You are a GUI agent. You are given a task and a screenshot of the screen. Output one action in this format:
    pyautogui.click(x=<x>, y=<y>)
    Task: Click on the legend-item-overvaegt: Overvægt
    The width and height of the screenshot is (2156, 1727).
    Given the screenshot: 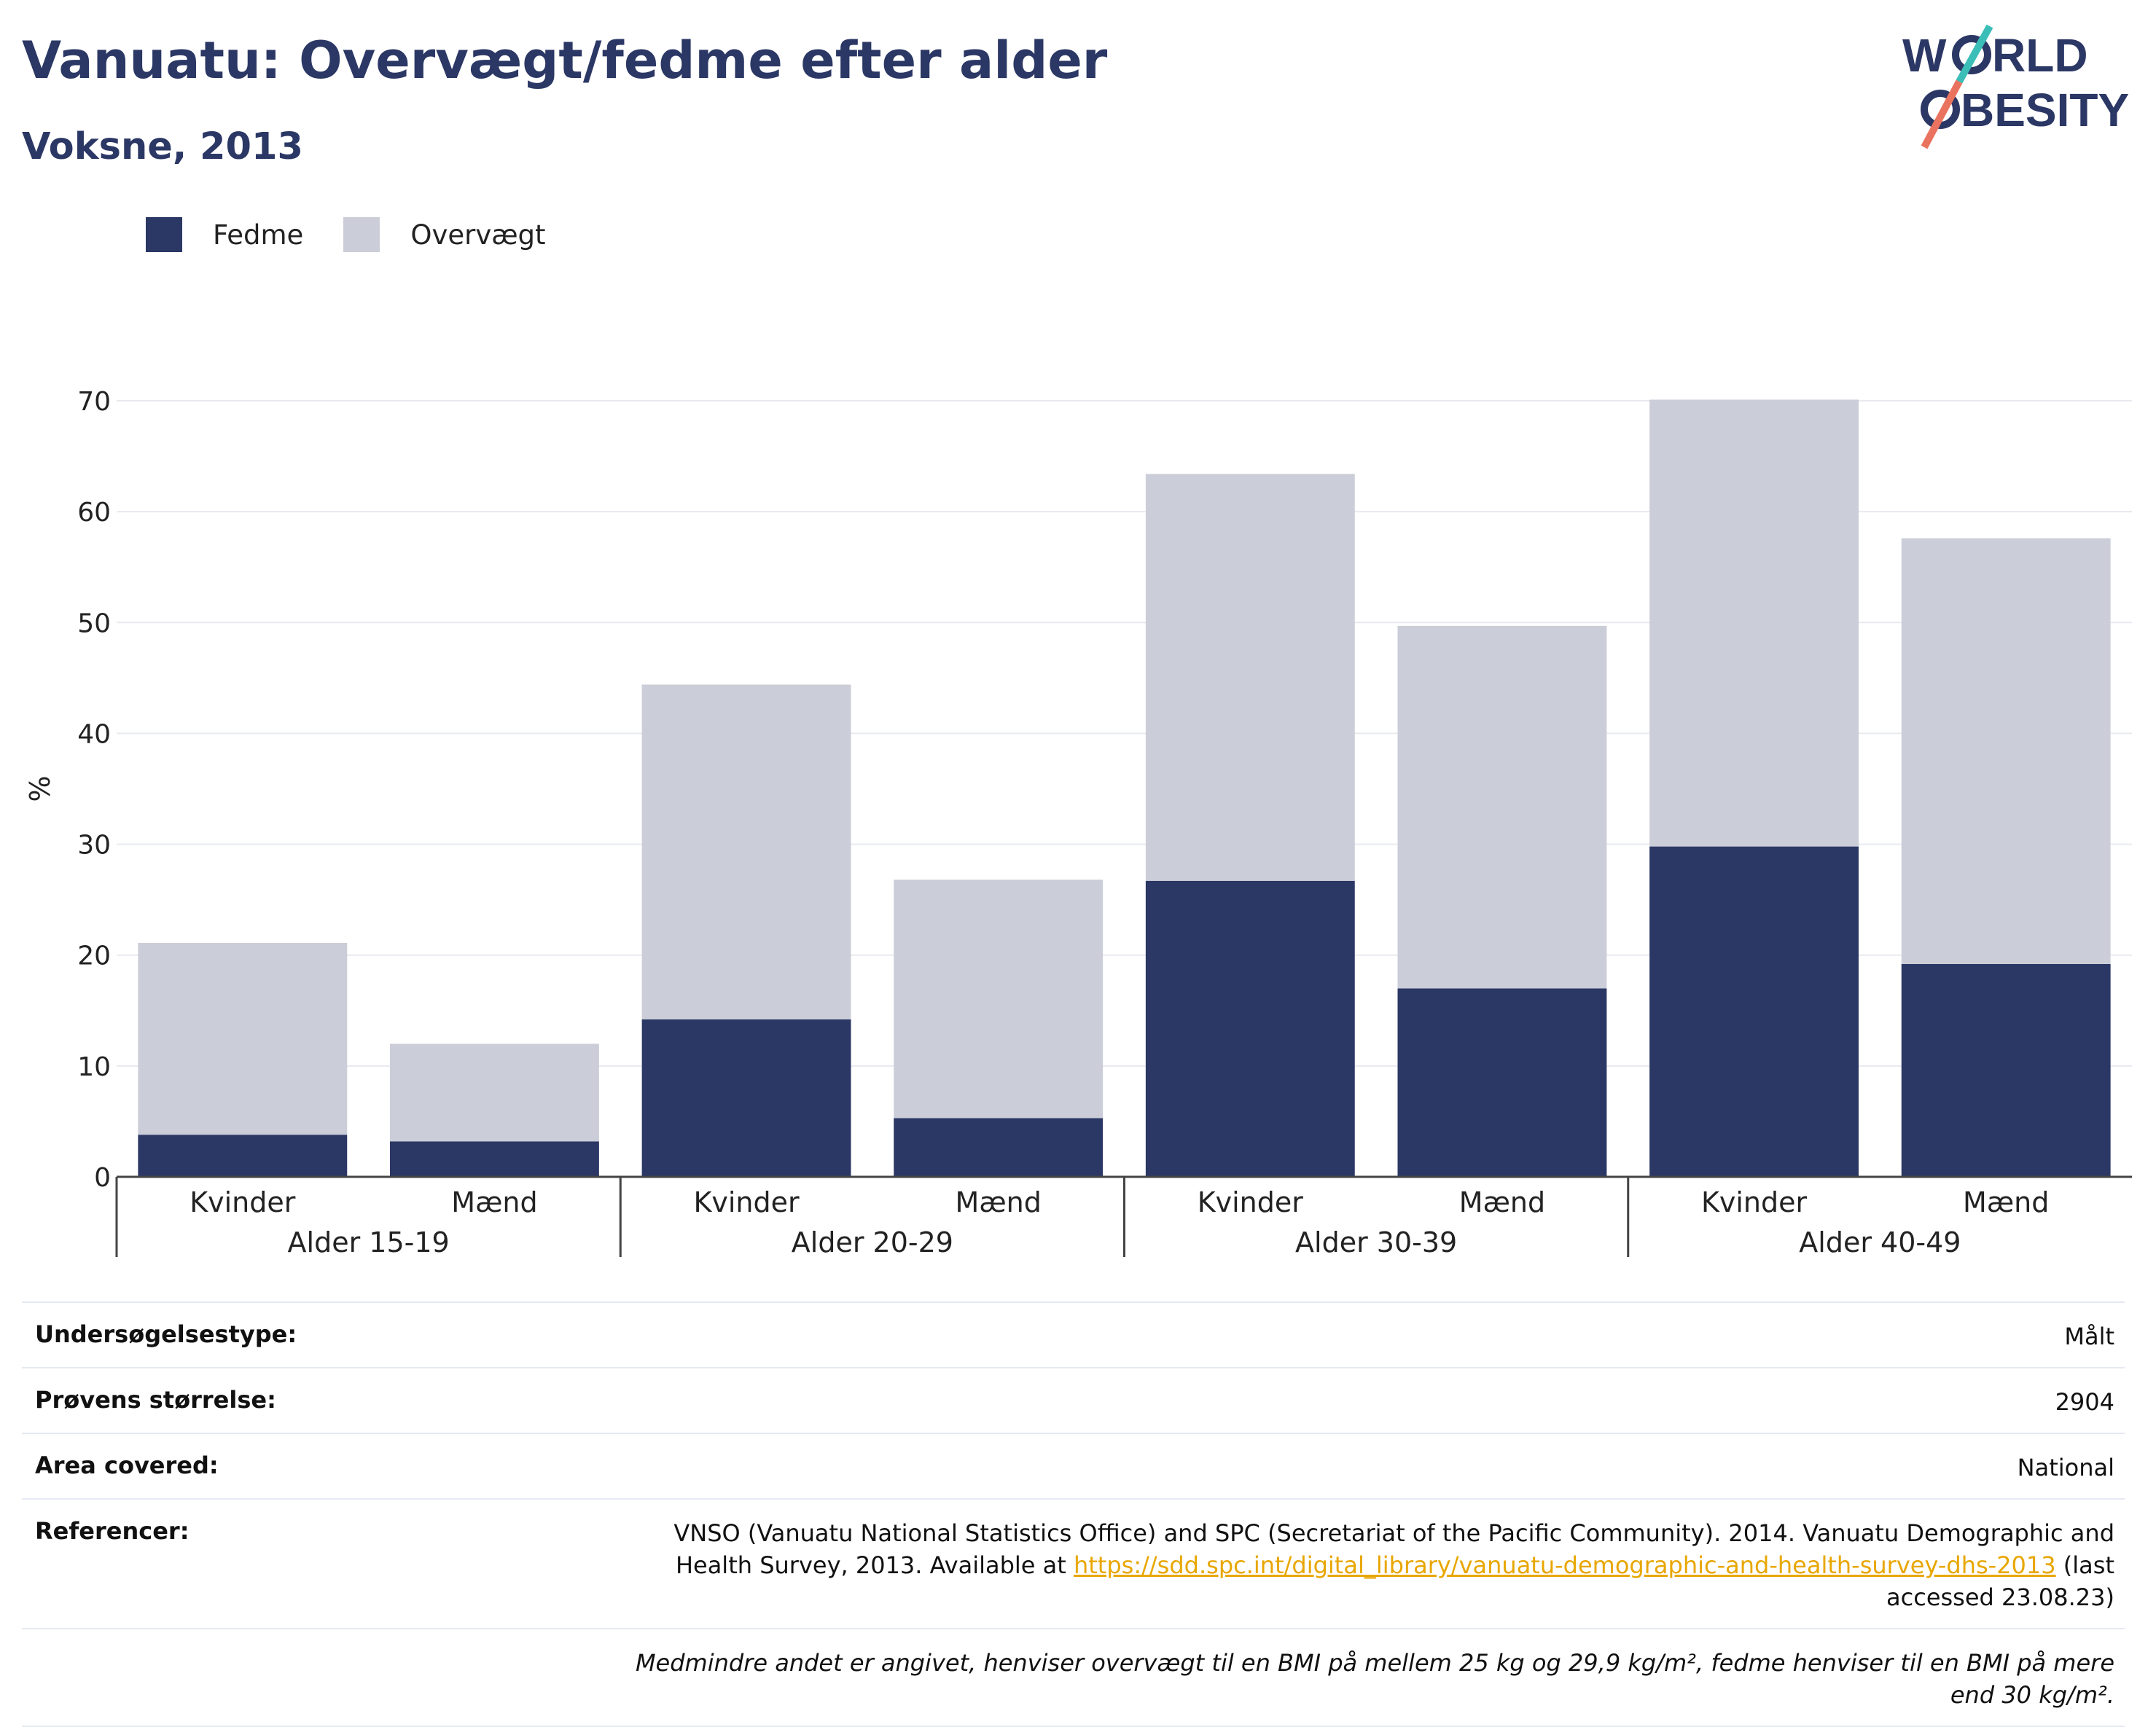 What is the action you would take?
    pyautogui.click(x=444, y=234)
    